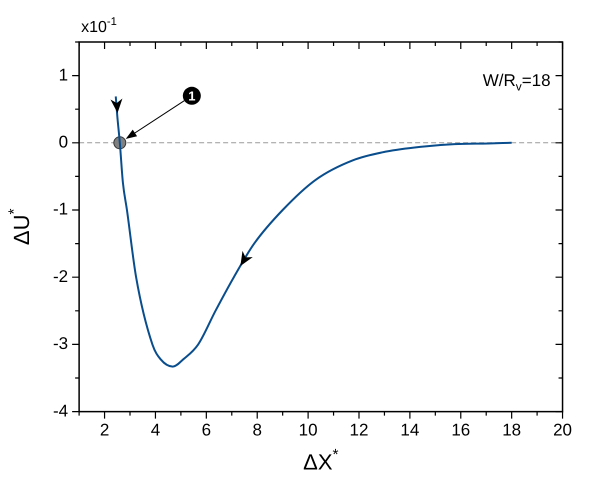 The width and height of the screenshot is (589, 498). What do you see at coordinates (257, 430) in the screenshot?
I see `x-tick-label: 8` at bounding box center [257, 430].